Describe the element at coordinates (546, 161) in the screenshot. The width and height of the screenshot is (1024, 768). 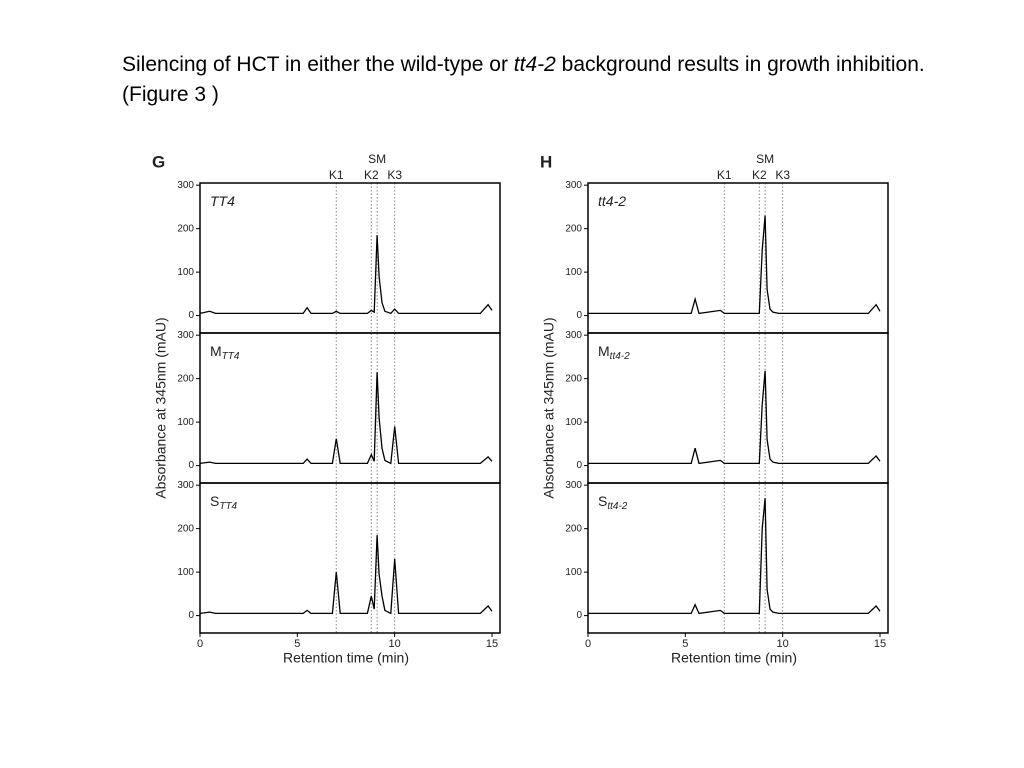
I see `panel-letter: H` at that location.